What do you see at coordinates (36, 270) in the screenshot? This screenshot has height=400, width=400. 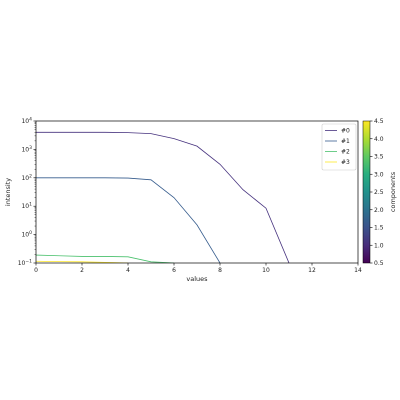 I see `x-tick-label: 0` at bounding box center [36, 270].